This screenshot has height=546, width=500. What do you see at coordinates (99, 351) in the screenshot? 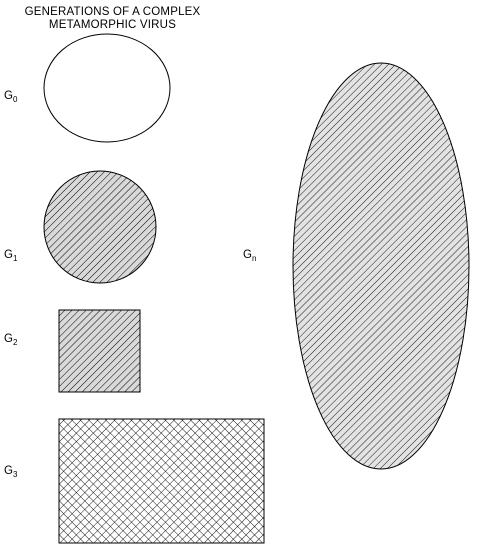
I see `shape-g2-square` at bounding box center [99, 351].